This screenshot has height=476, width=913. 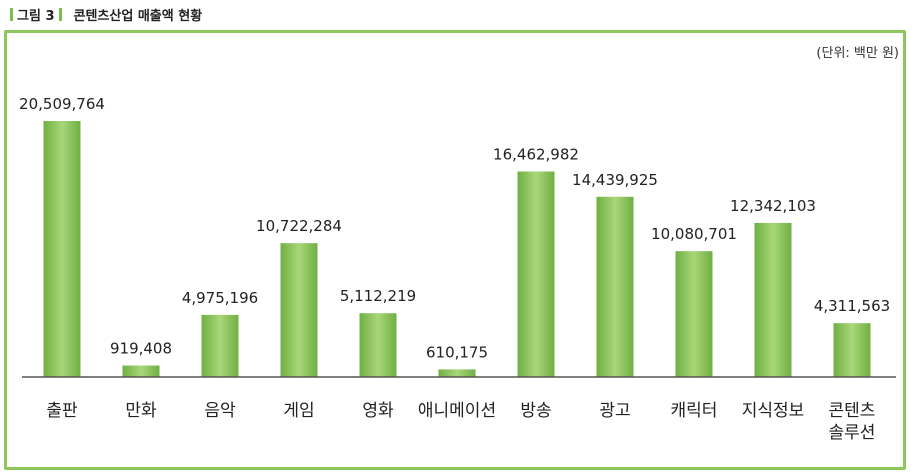 I want to click on data-label: 4,975,196, so click(x=220, y=298).